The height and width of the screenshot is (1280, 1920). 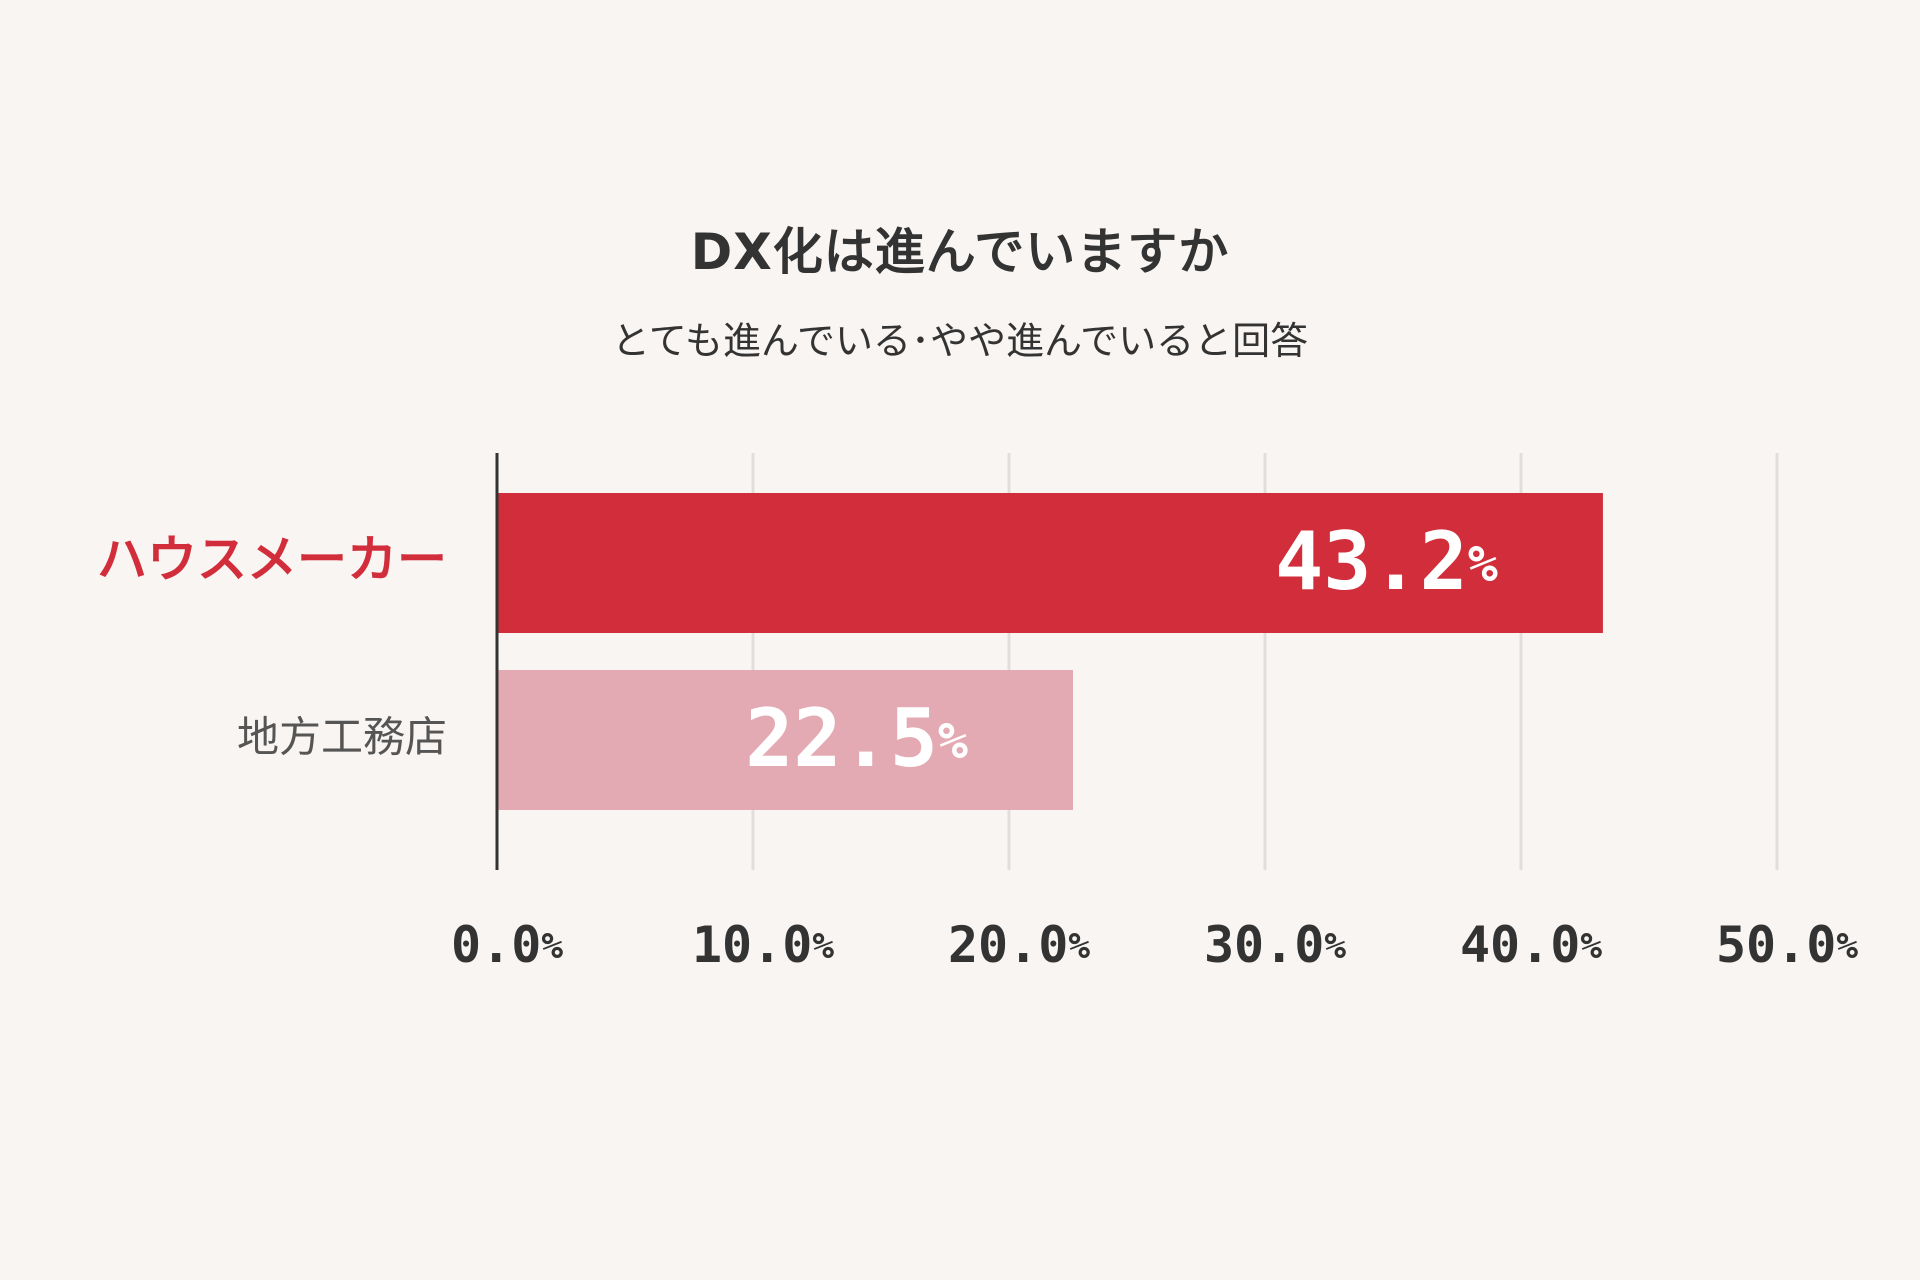 What do you see at coordinates (1371, 561) in the screenshot?
I see `value-label-number-0: 43.2` at bounding box center [1371, 561].